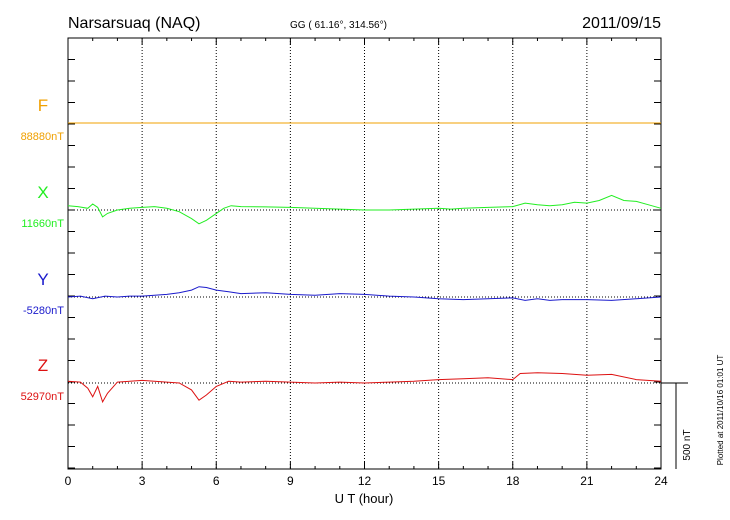 This screenshot has width=730, height=520. What do you see at coordinates (621, 23) in the screenshot?
I see `plot-date: 2011/09/15` at bounding box center [621, 23].